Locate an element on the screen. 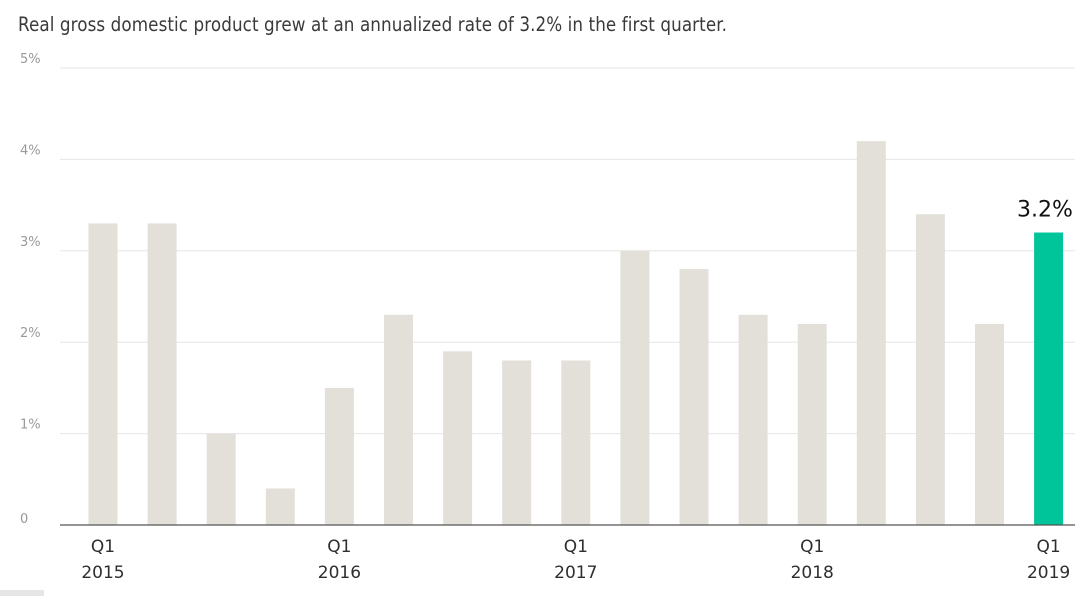  bar-highlight is located at coordinates (1049, 378).